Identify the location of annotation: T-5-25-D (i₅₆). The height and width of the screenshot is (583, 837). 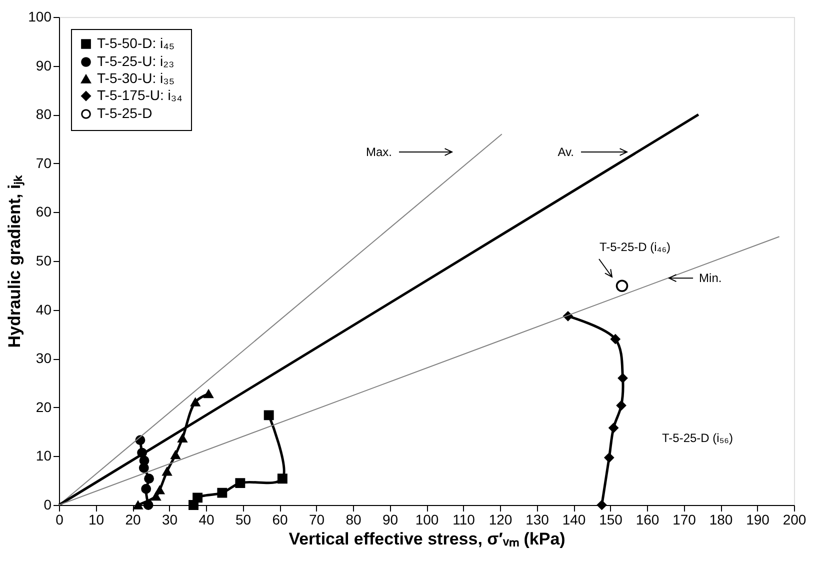
(698, 438).